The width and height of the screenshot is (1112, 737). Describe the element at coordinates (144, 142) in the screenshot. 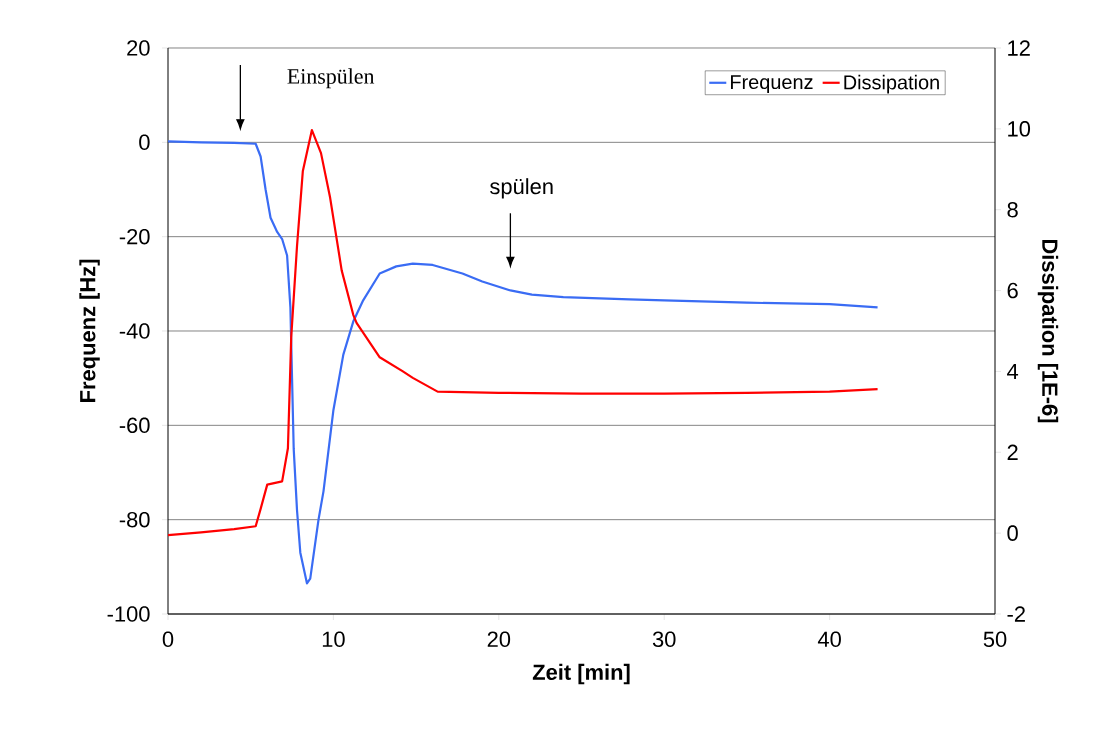

I see `y-tick-label: 0` at that location.